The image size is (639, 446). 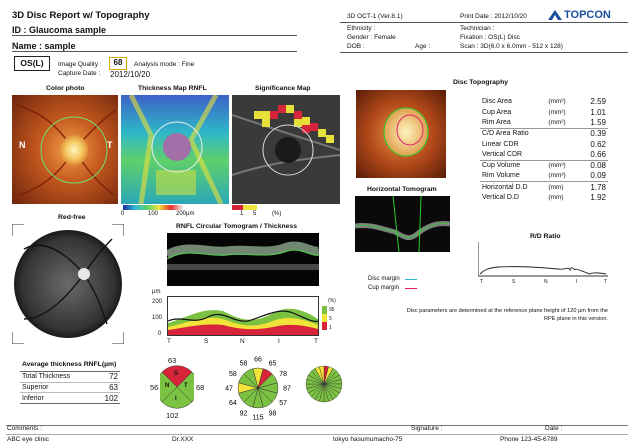 I want to click on topo-label: Linear CDR, so click(x=500, y=144).